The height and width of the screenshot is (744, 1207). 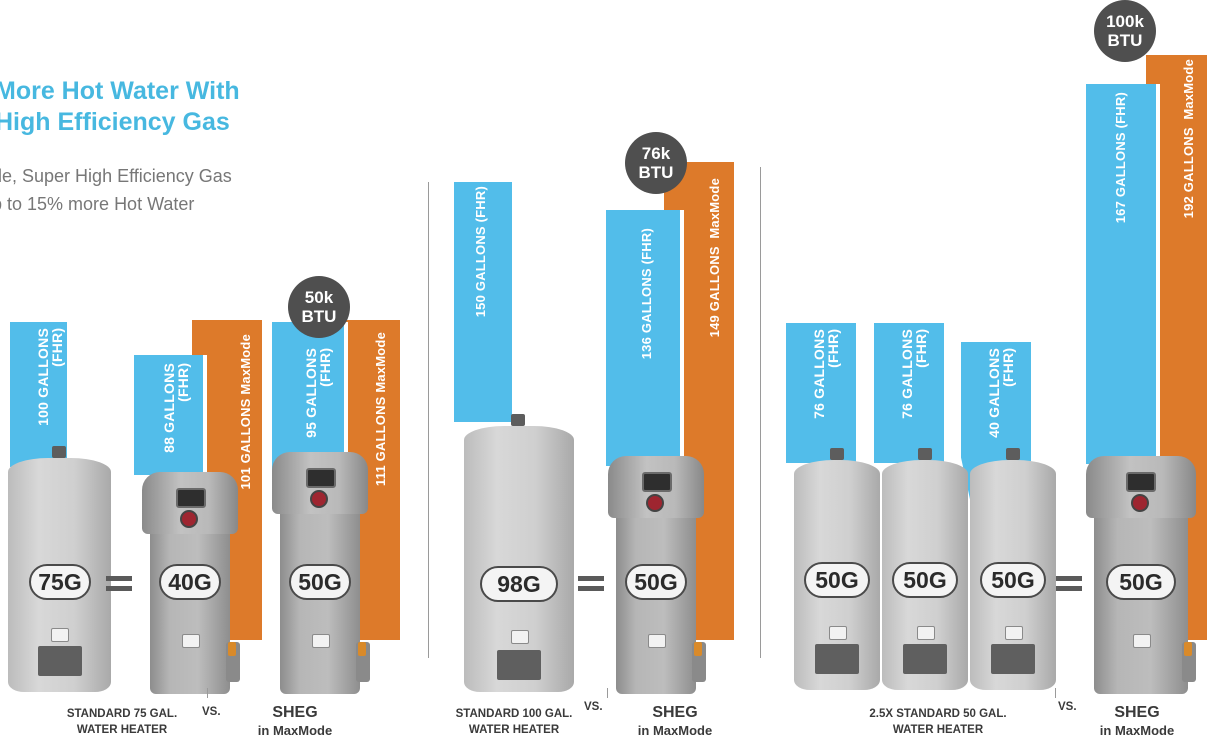 I want to click on btu-badge-text: 50k BTU, so click(x=319, y=307).